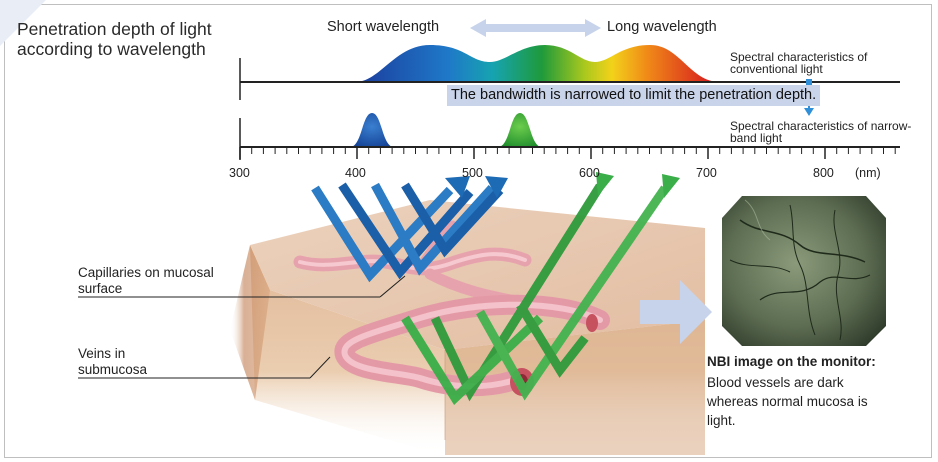 Image resolution: width=938 pixels, height=462 pixels. Describe the element at coordinates (476, 187) in the screenshot. I see `blue-arrowheads` at that location.